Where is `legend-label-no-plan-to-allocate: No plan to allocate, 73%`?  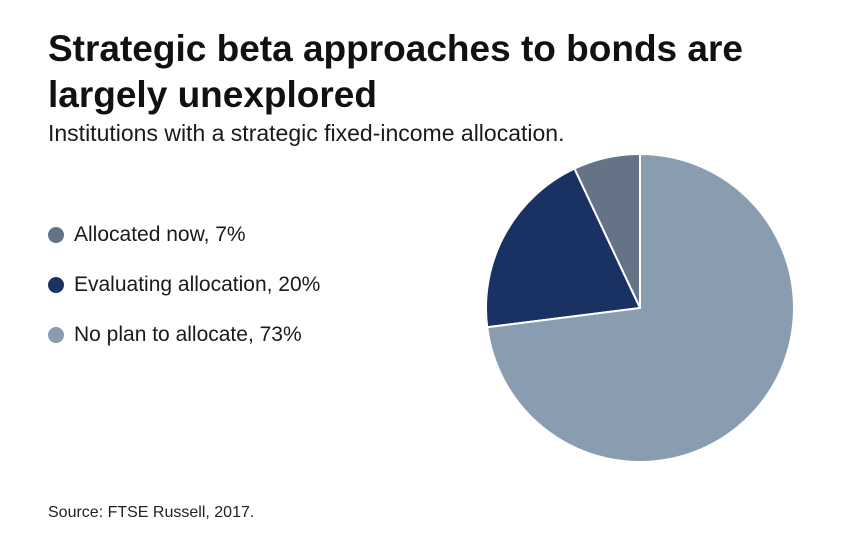
legend-label-no-plan-to-allocate: No plan to allocate, 73% is located at coordinates (188, 334).